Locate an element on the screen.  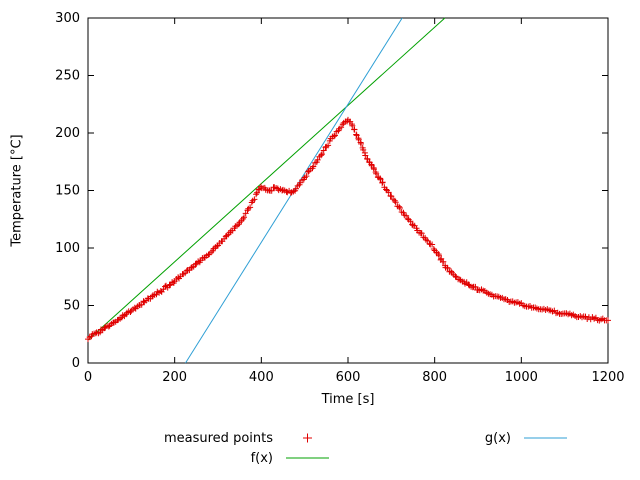
legend-entry-g: g(x) is located at coordinates (433, 438).